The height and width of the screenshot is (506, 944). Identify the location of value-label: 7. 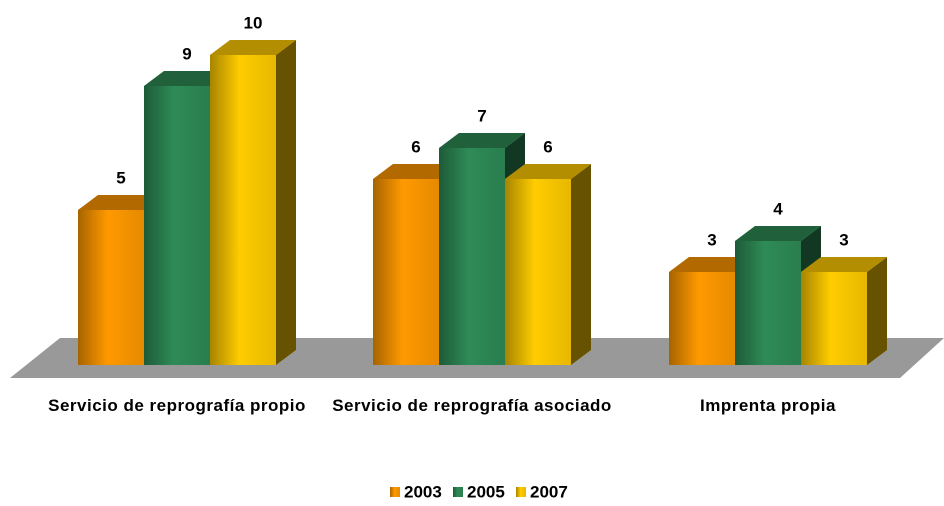
(481, 115).